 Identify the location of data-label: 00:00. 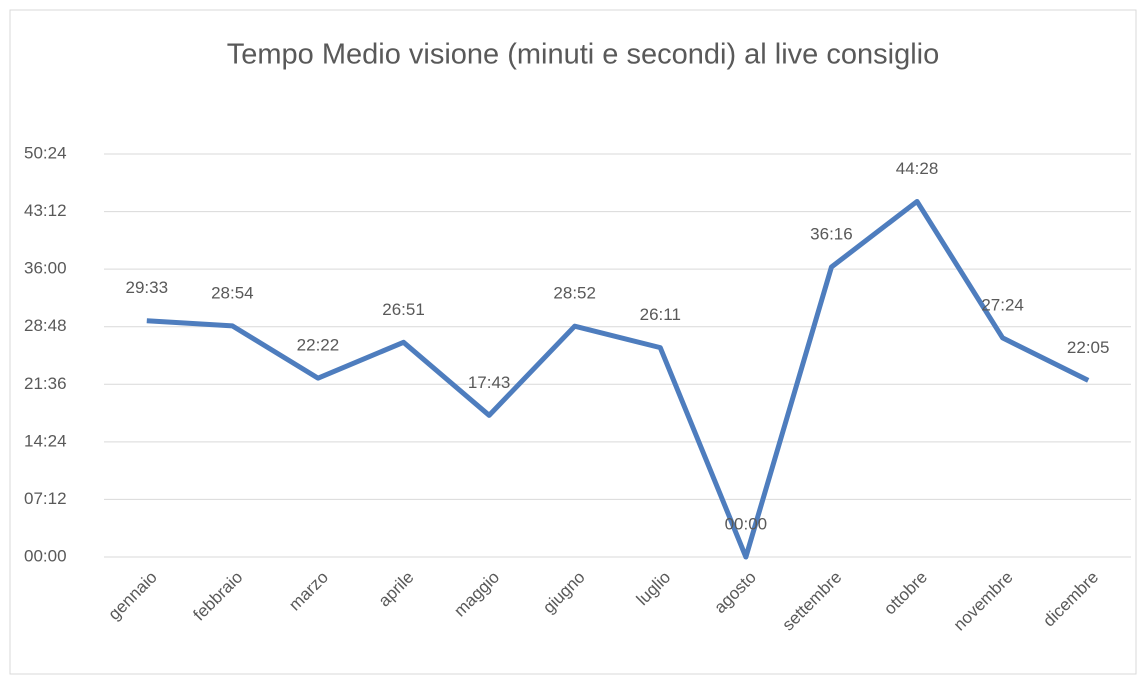
(746, 523).